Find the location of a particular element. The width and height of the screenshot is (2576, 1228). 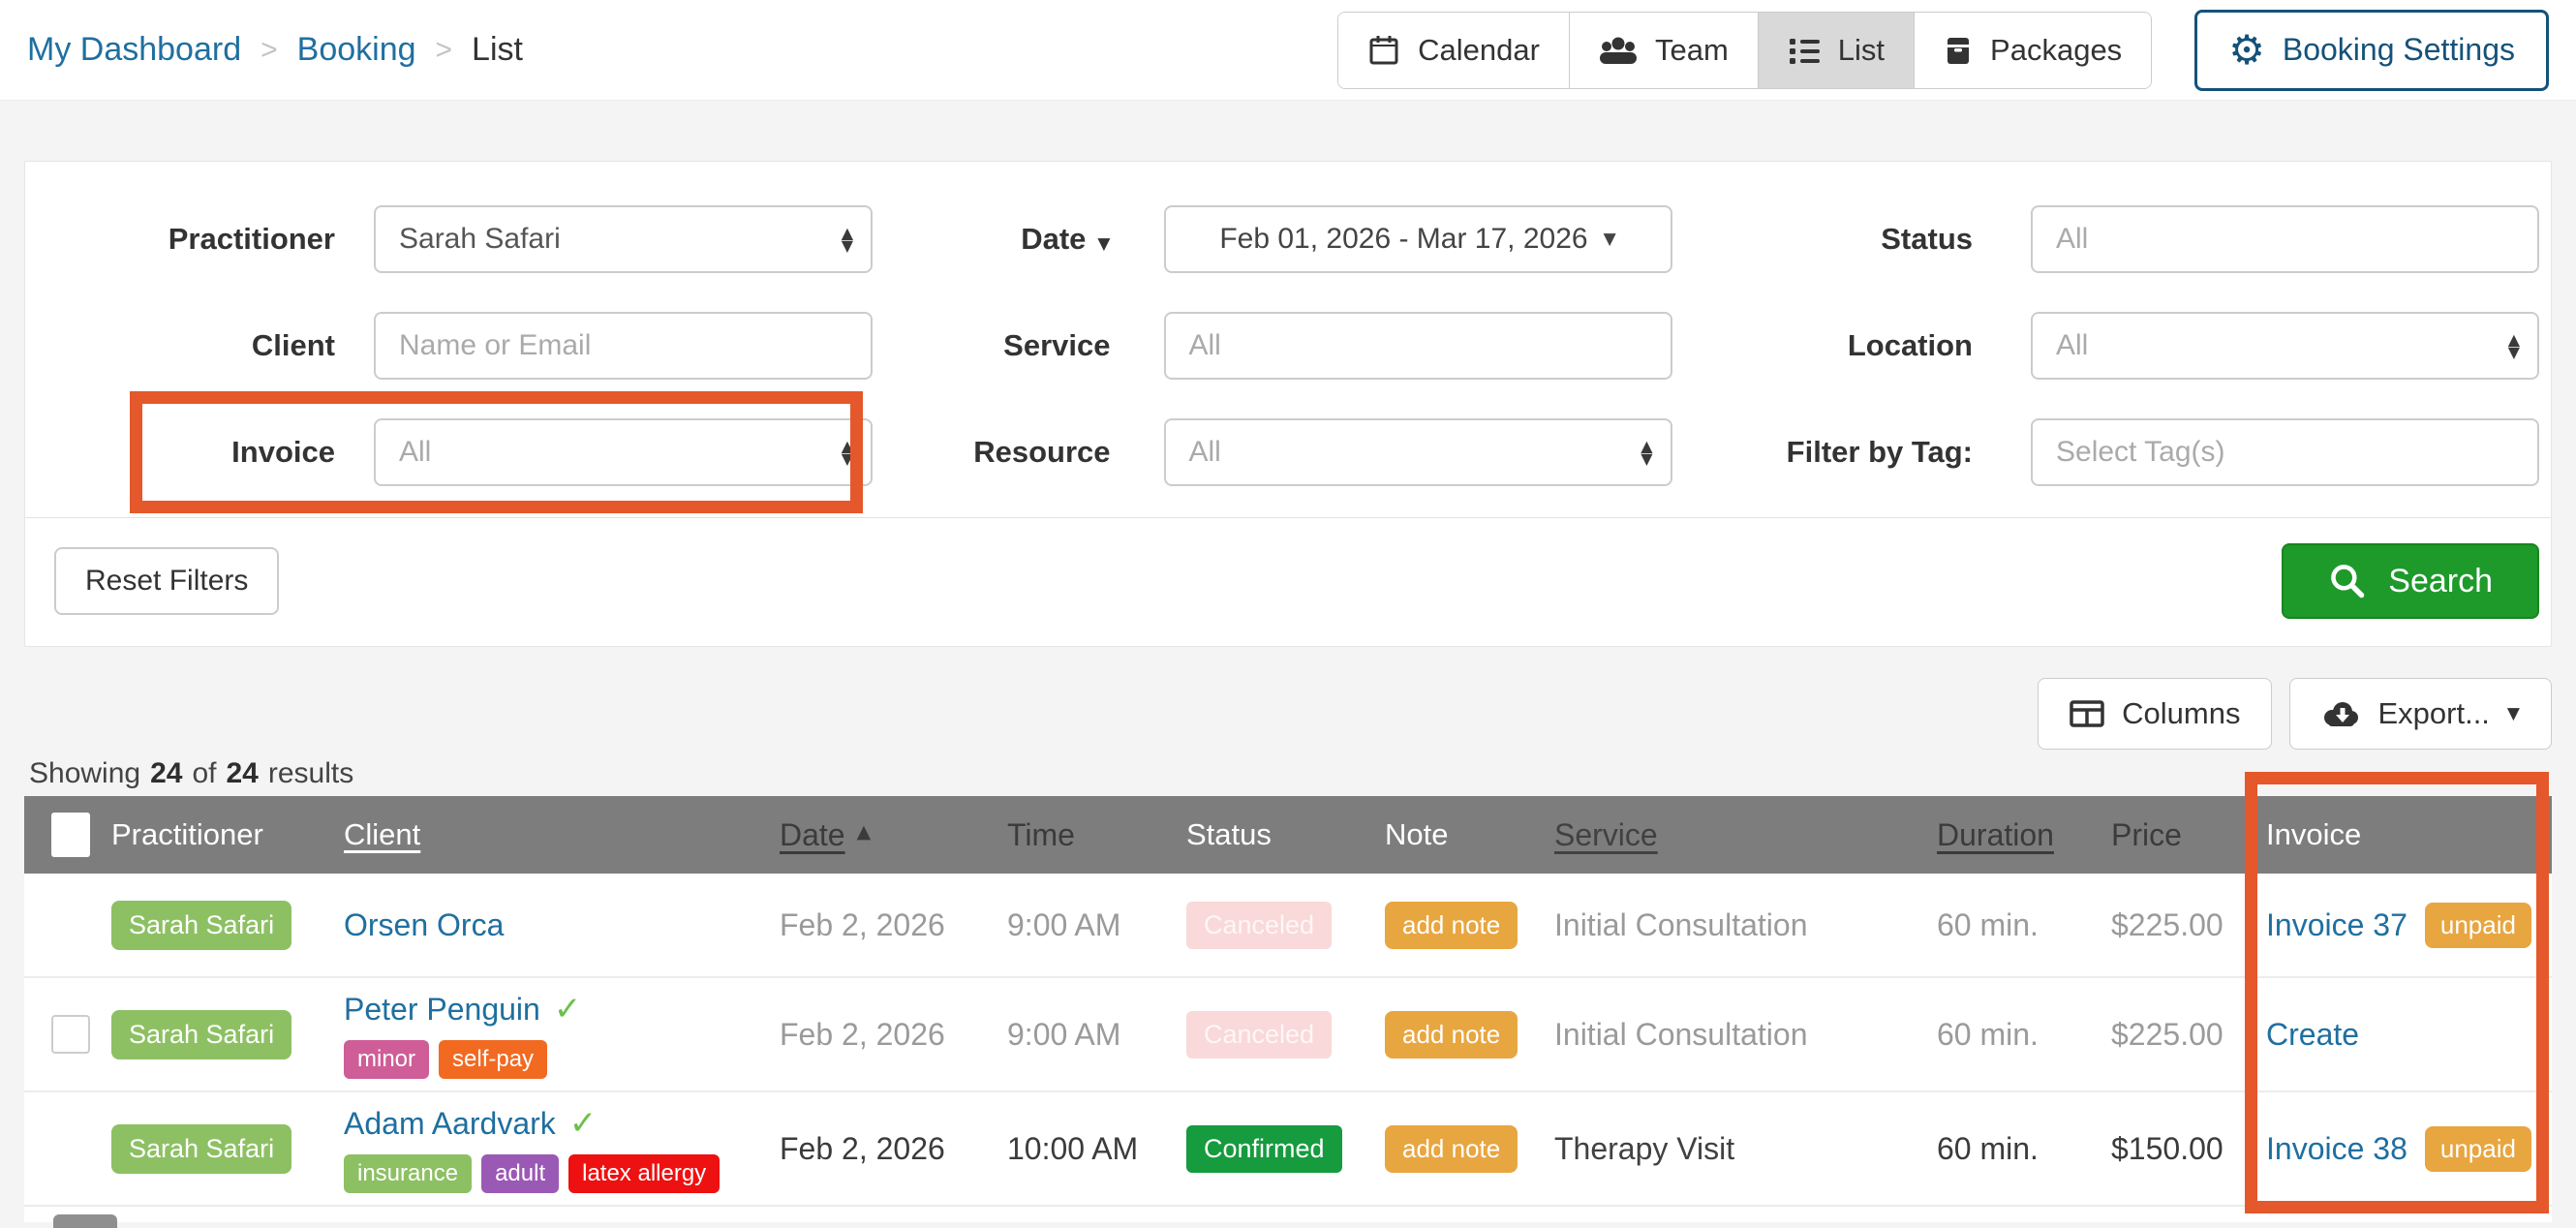

columns-button-label: Columns is located at coordinates (2181, 713).